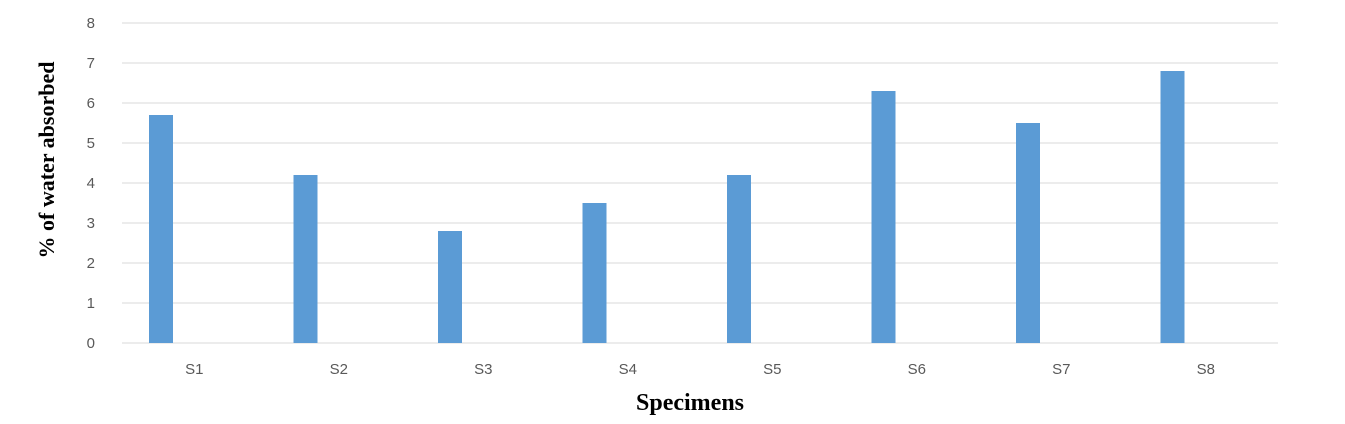 The image size is (1345, 424). Describe the element at coordinates (91, 343) in the screenshot. I see `y-tick-label: 0` at that location.